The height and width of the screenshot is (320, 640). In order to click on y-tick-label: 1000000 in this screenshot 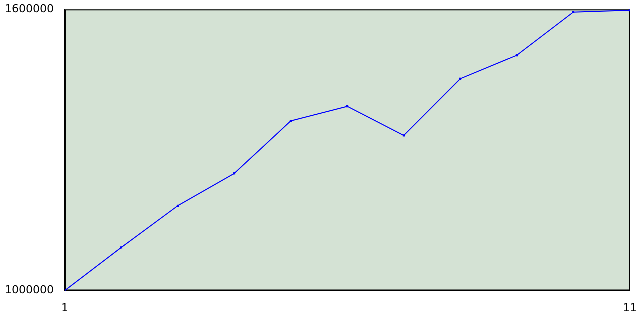, I will do `click(29, 290)`.